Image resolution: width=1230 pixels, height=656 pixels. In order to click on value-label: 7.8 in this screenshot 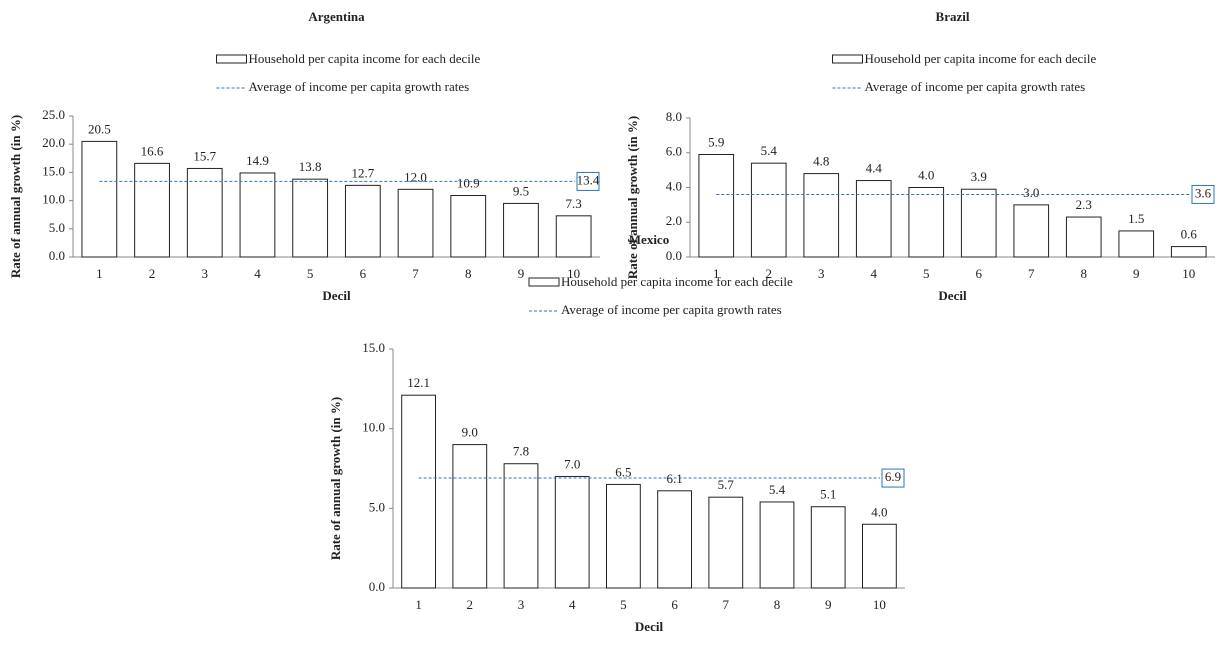, I will do `click(521, 451)`.